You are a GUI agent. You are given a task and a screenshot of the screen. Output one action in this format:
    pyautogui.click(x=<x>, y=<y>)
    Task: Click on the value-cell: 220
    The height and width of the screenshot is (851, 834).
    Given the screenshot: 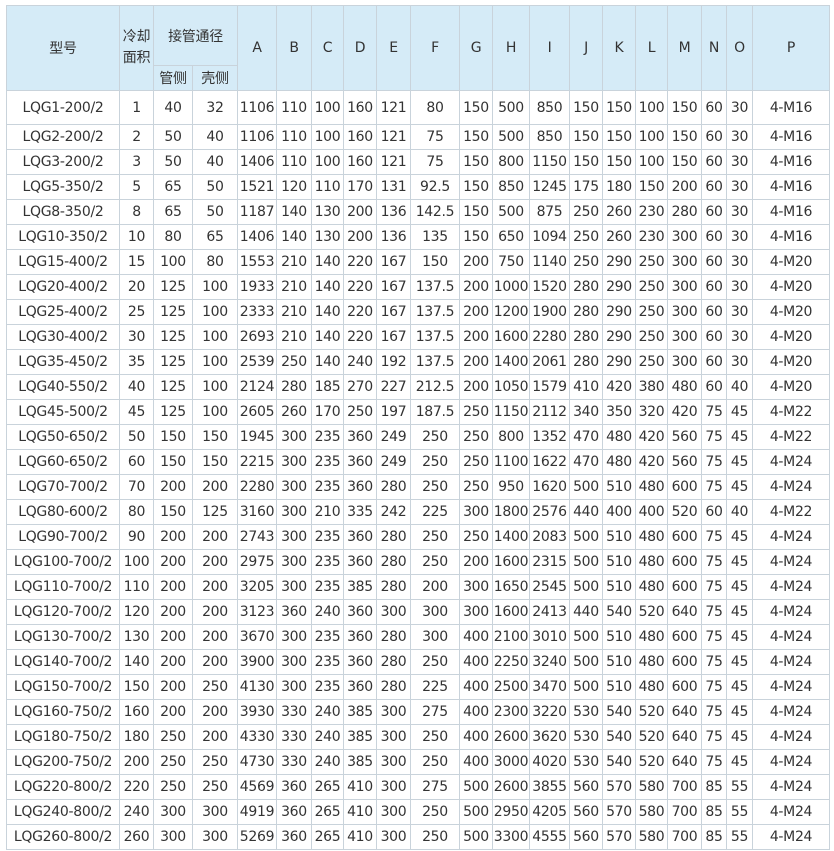 What is the action you would take?
    pyautogui.click(x=360, y=337)
    